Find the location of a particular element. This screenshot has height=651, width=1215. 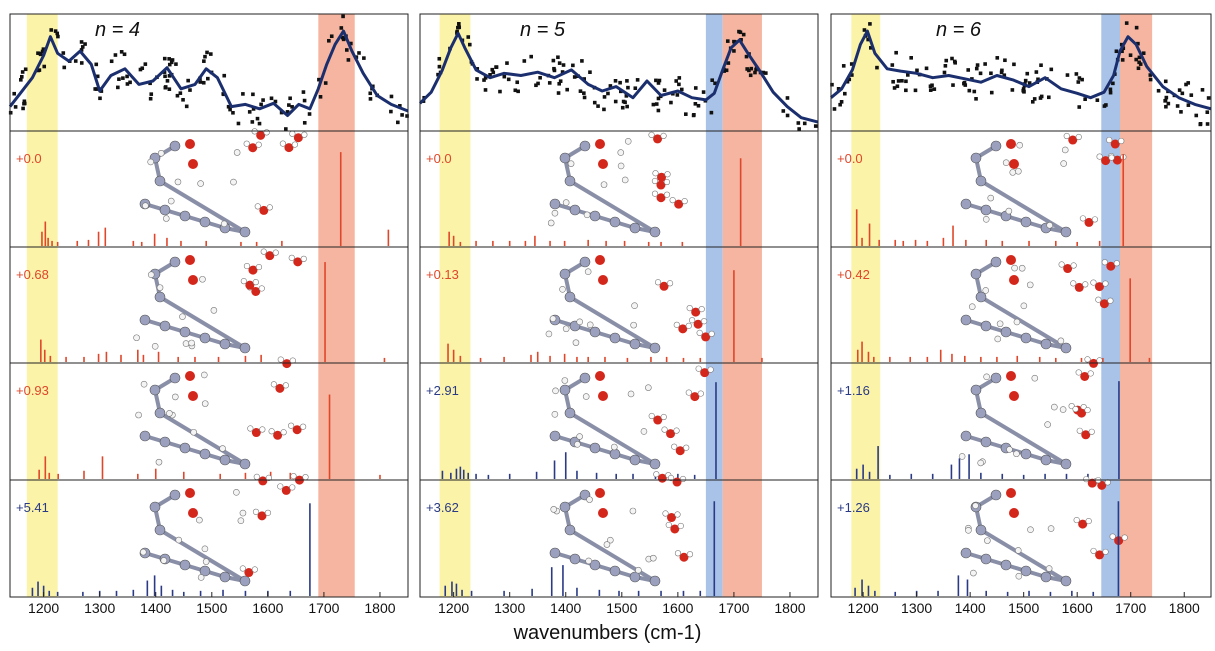

red-band is located at coordinates (336, 305).